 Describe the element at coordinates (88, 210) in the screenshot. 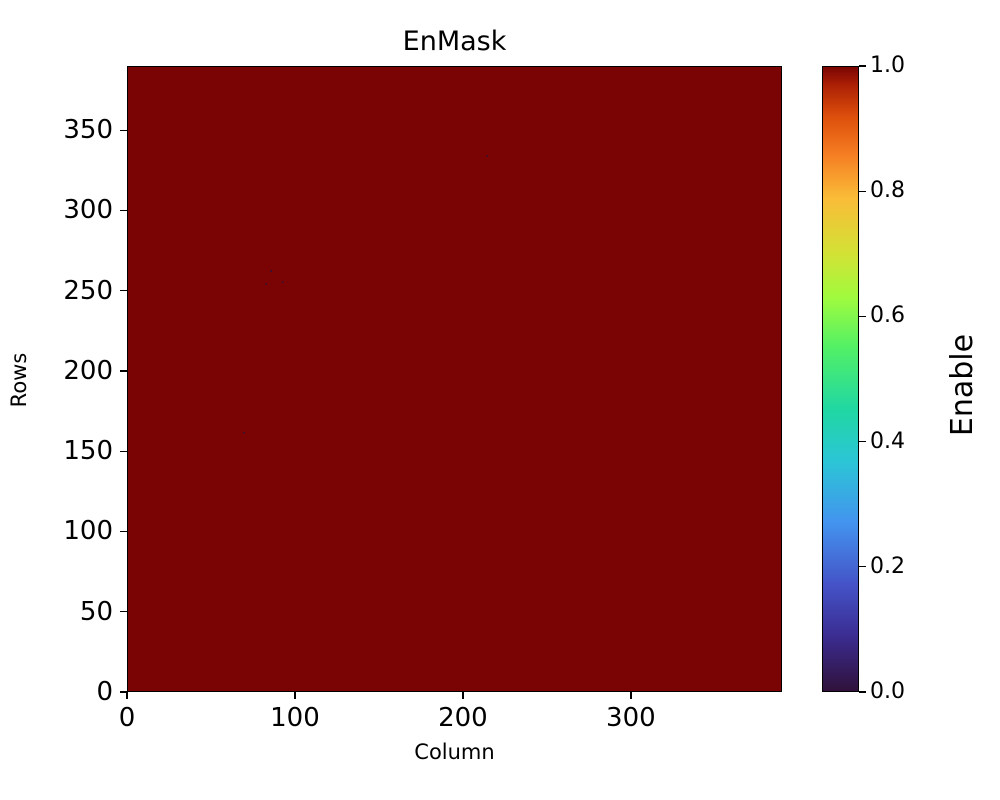

I see `y-tick-label: 300` at that location.